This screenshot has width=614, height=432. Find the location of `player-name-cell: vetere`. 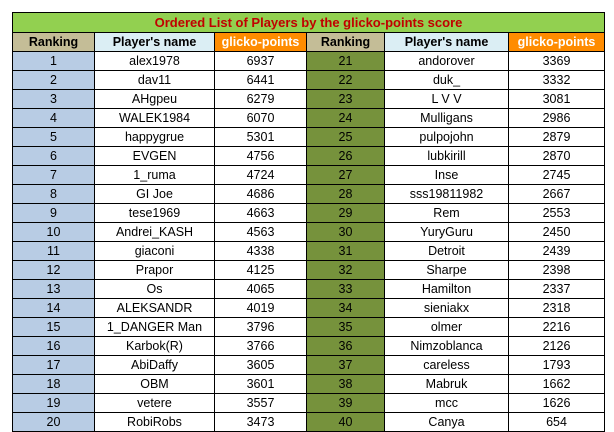

player-name-cell: vetere is located at coordinates (154, 403).